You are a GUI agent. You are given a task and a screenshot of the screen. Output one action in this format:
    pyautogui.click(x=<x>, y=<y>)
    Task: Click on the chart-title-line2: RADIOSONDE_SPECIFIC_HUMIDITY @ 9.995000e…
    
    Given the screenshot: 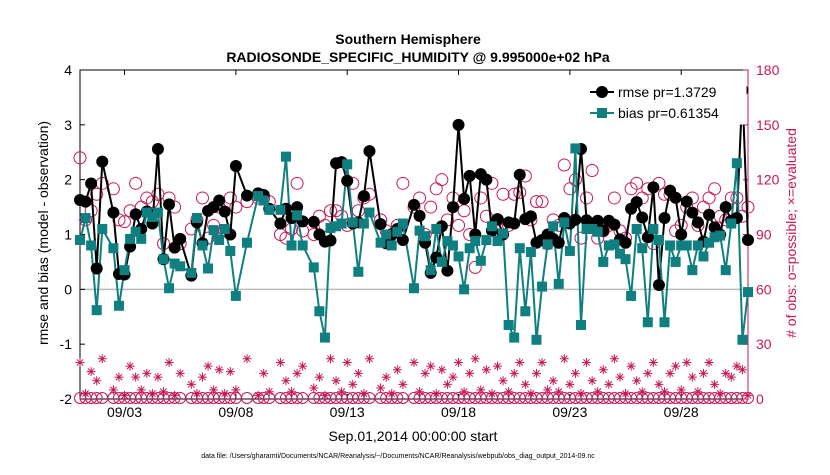 What is the action you would take?
    pyautogui.click(x=418, y=57)
    